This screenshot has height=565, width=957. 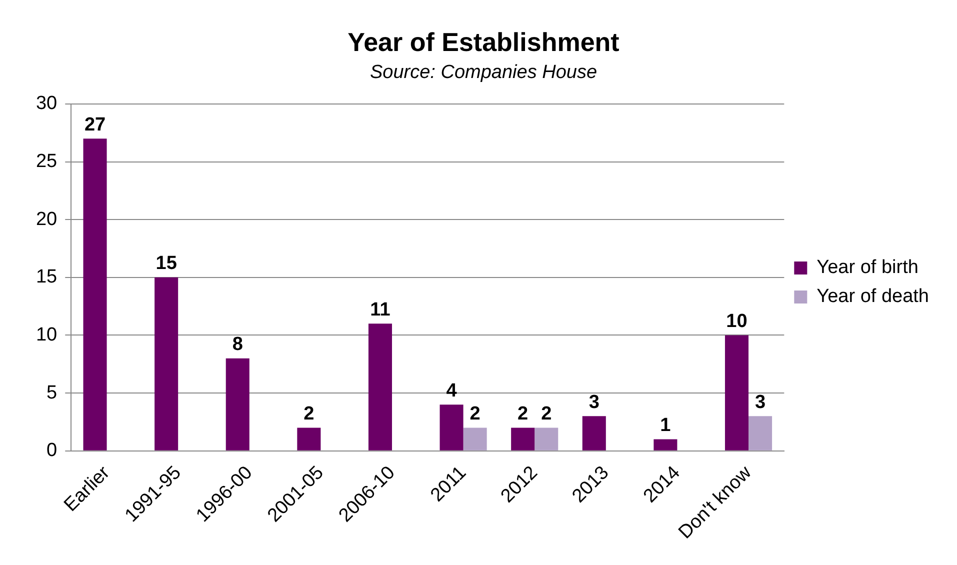 What do you see at coordinates (52, 393) in the screenshot?
I see `y-tick-label: 5` at bounding box center [52, 393].